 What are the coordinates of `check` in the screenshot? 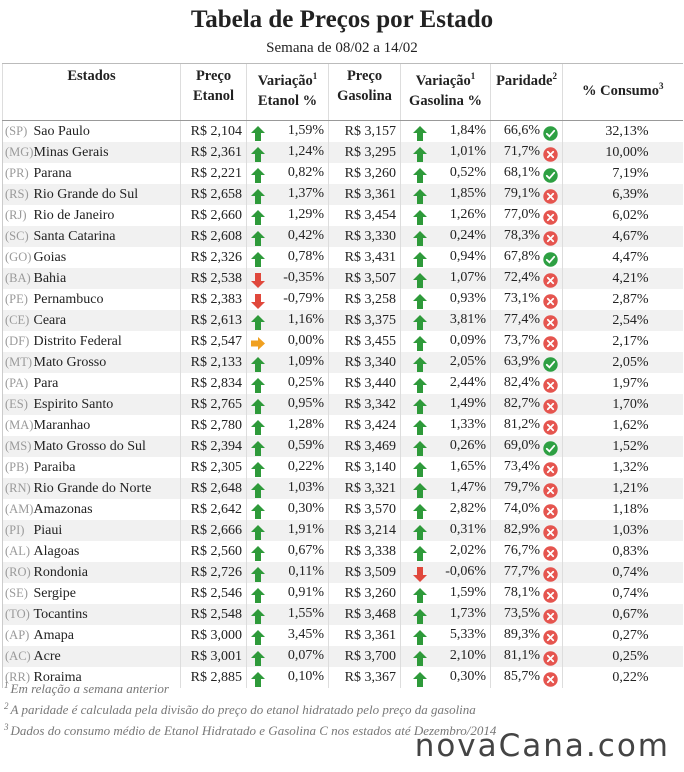 It's located at (550, 175).